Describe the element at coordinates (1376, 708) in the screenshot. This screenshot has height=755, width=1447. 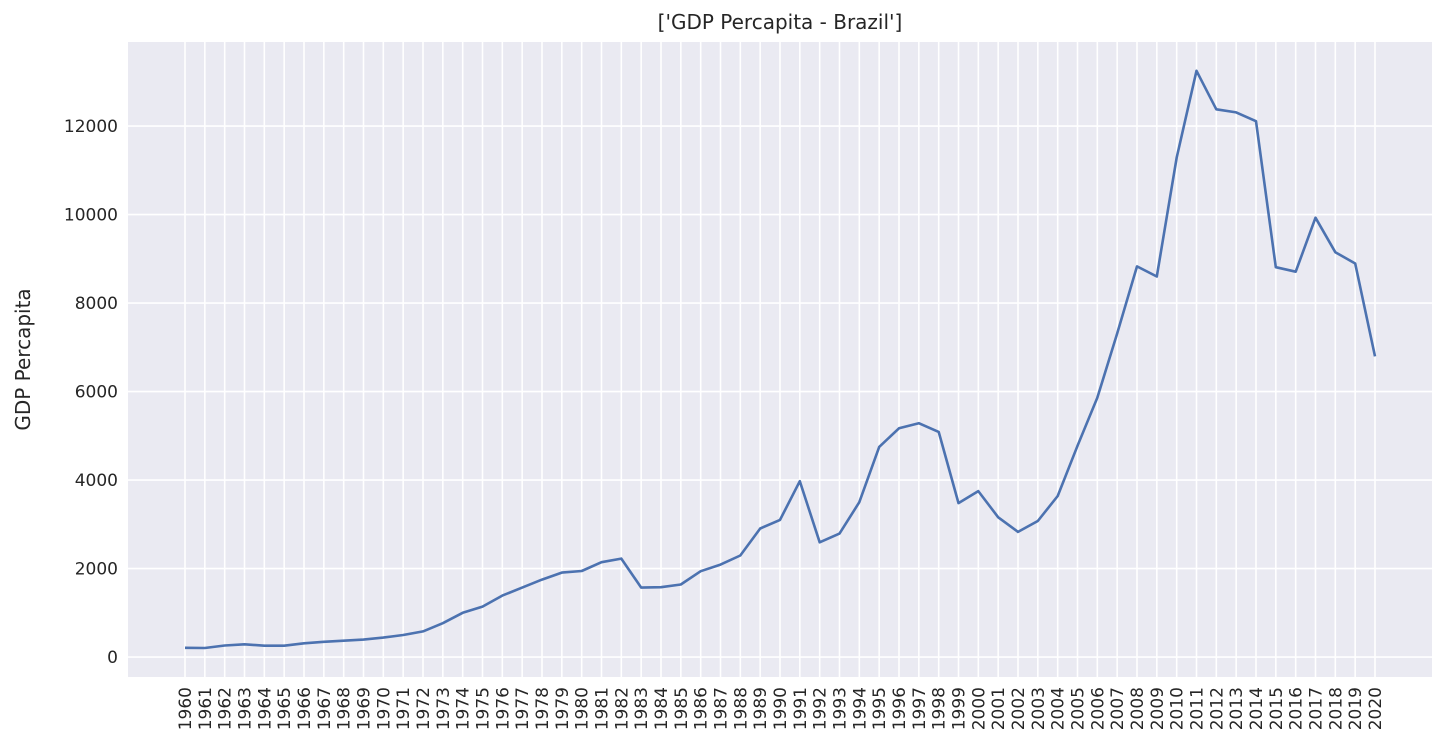
I see `x-tick-label: 2020` at that location.